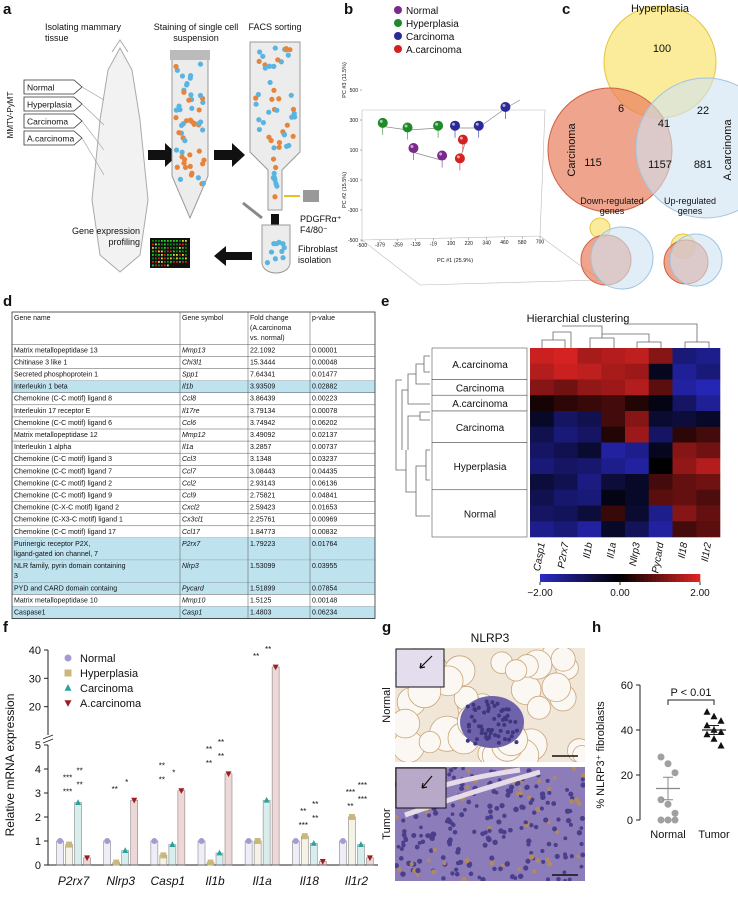 The width and height of the screenshot is (738, 902). I want to click on table-cell: 1.5125, so click(261, 600).